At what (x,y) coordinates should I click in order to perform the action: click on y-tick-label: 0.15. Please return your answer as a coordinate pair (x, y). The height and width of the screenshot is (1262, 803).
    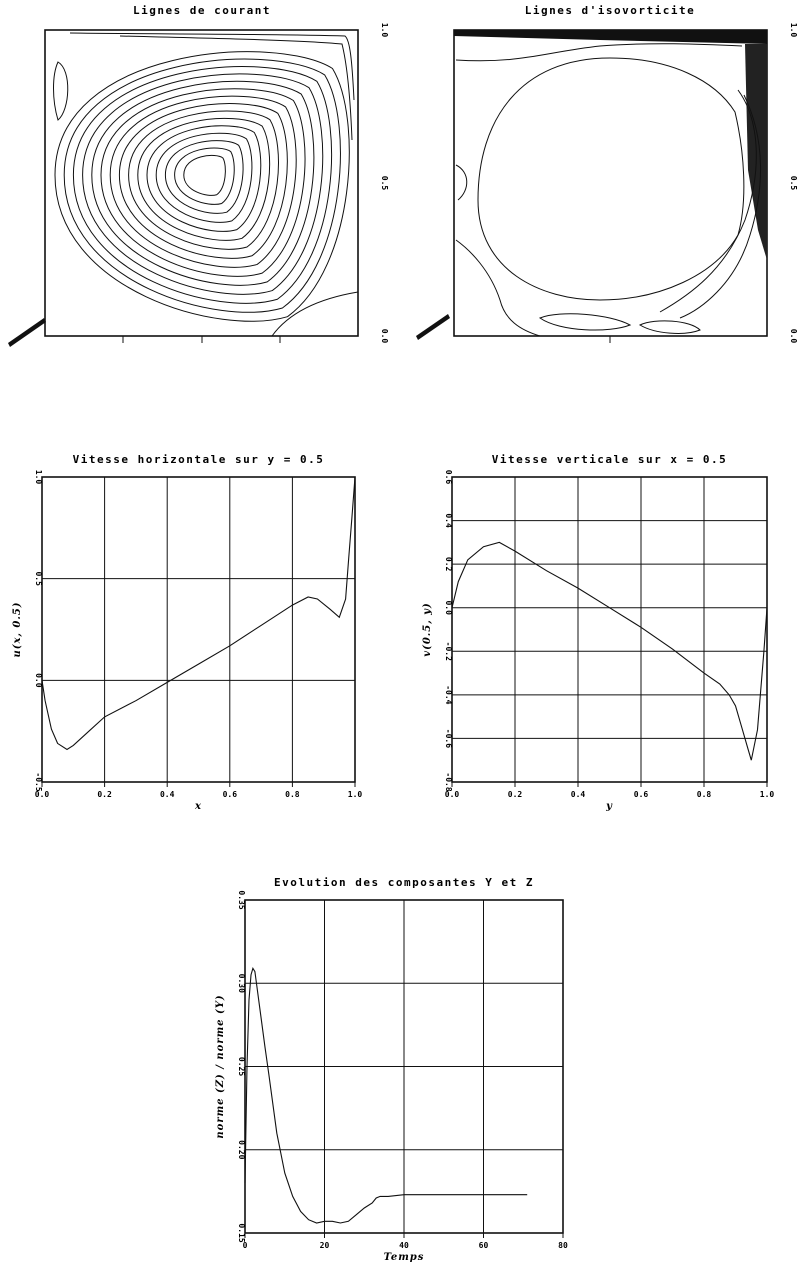
    Looking at the image, I should click on (241, 1232).